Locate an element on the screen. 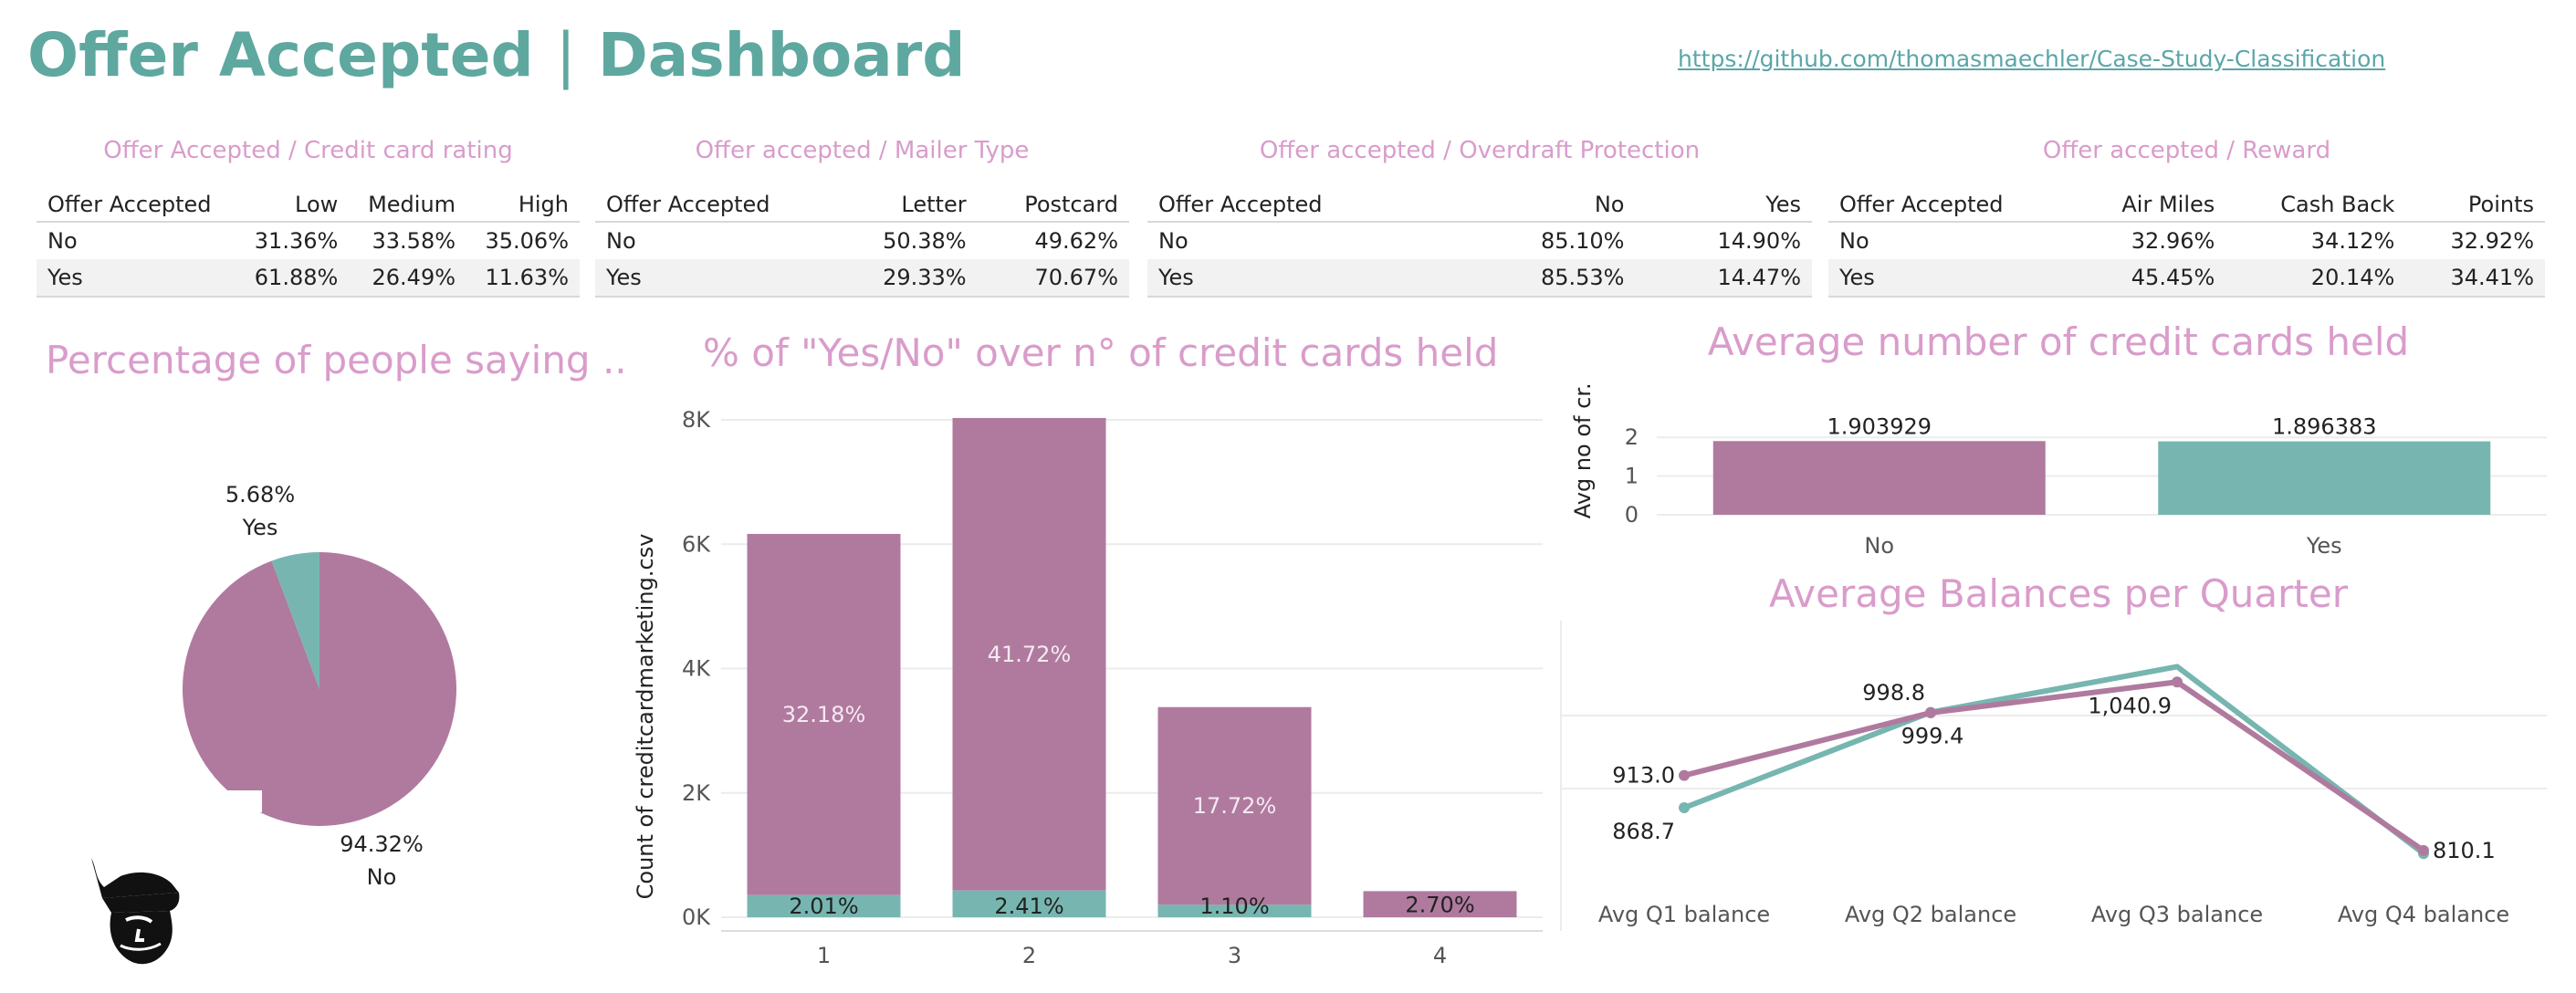  pie-slice-no is located at coordinates (320, 689).